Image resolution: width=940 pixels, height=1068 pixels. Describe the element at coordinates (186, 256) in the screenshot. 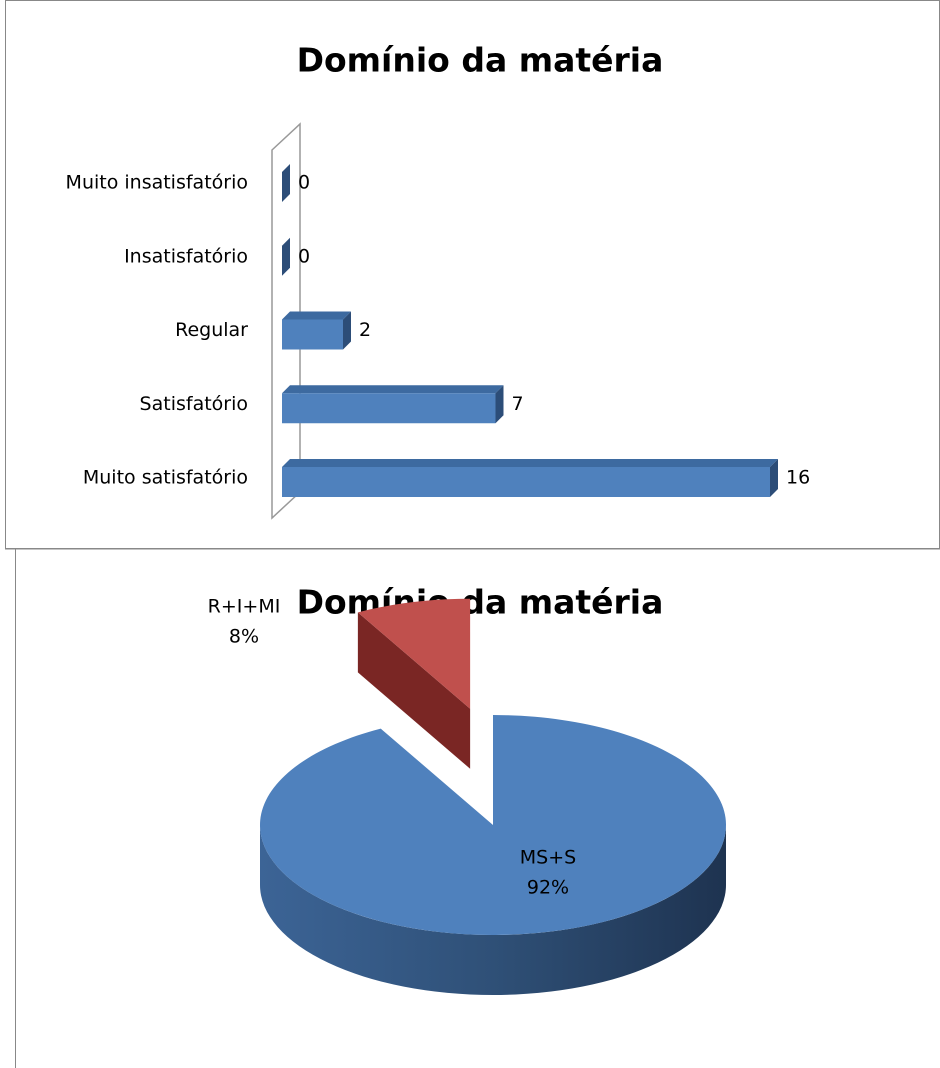

I see `y-tick-label: Insatisfatório` at that location.